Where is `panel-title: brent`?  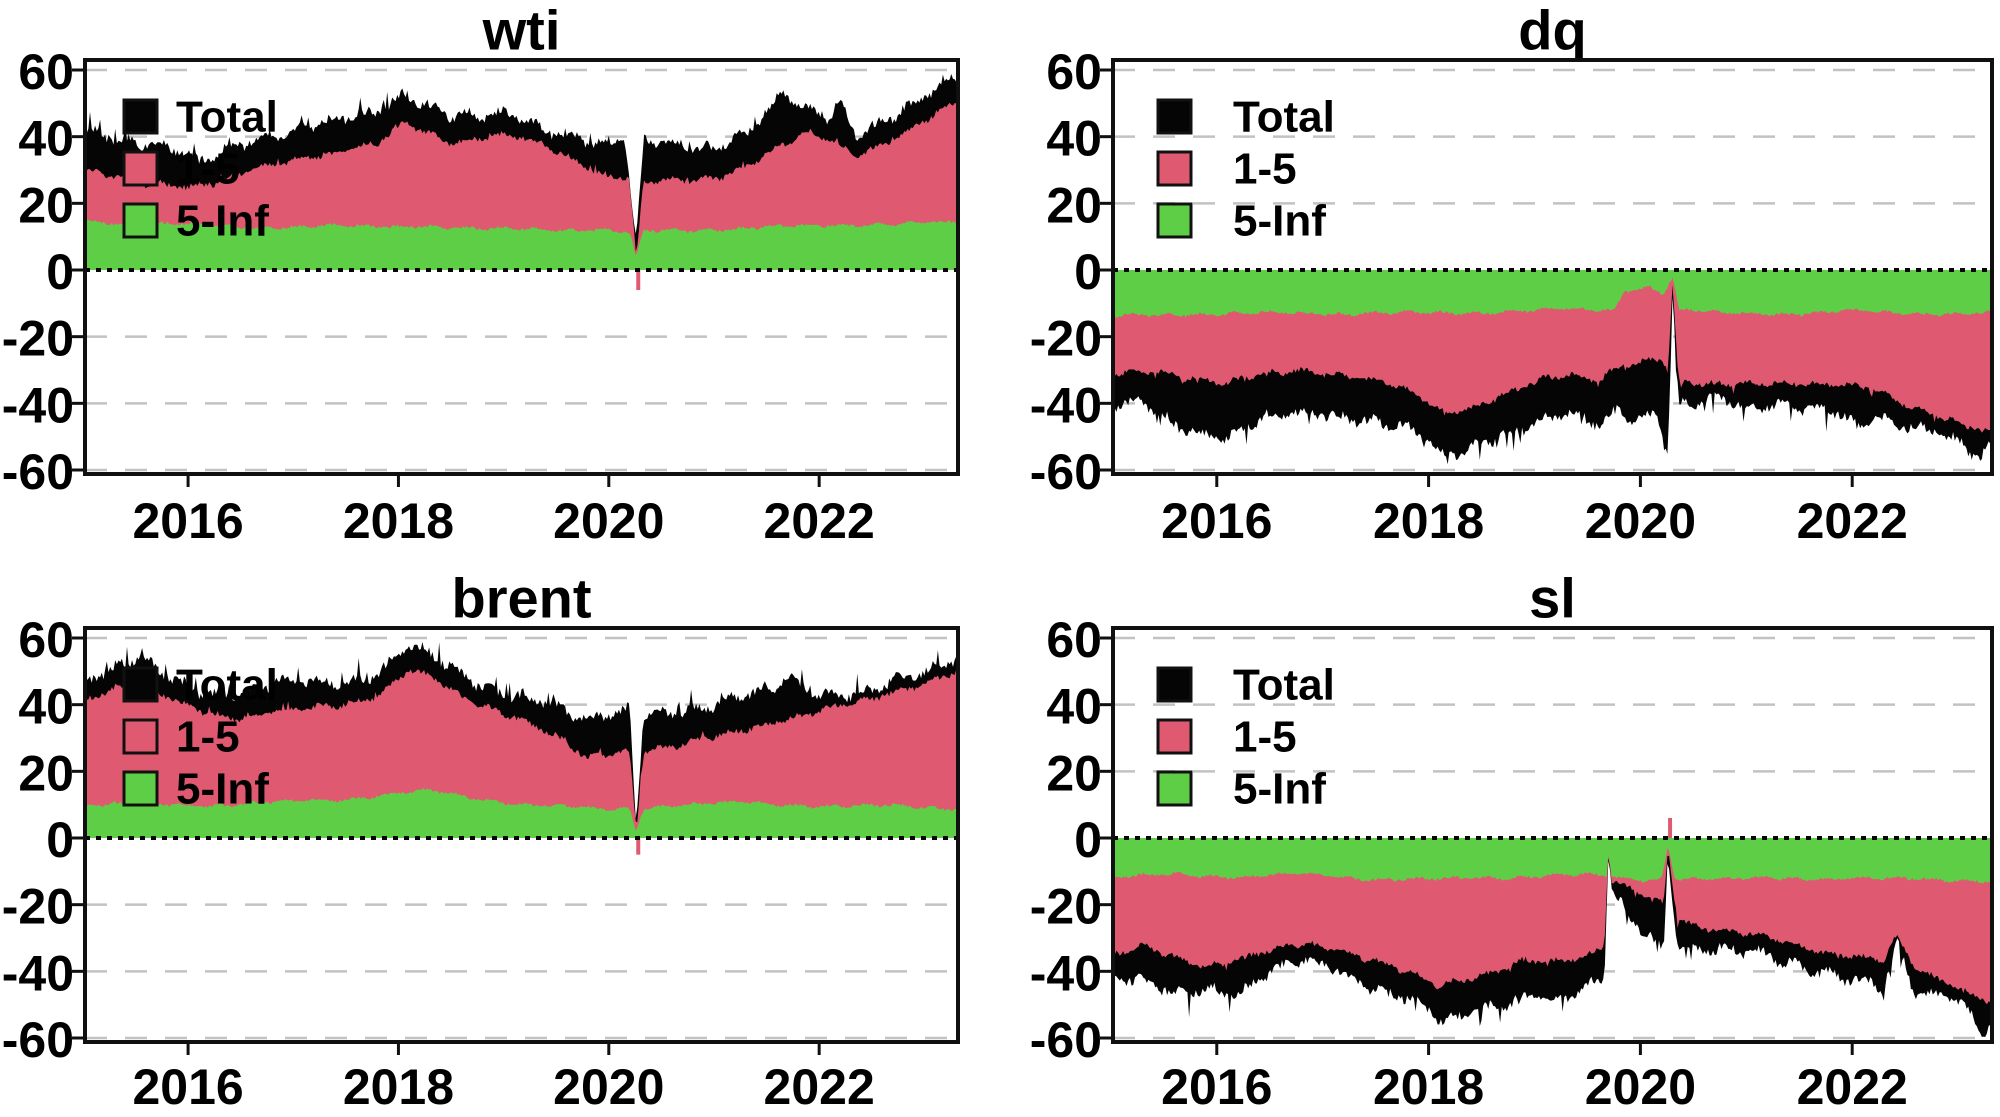
panel-title: brent is located at coordinates (522, 598).